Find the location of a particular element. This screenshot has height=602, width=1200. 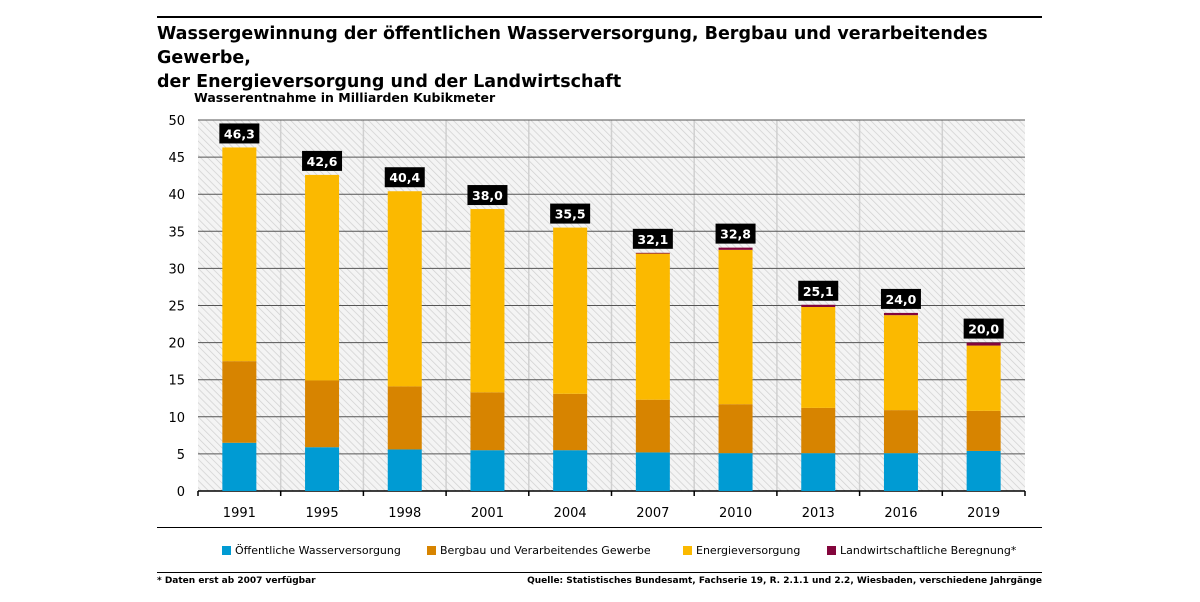

total-label: 42,6 is located at coordinates (322, 161).